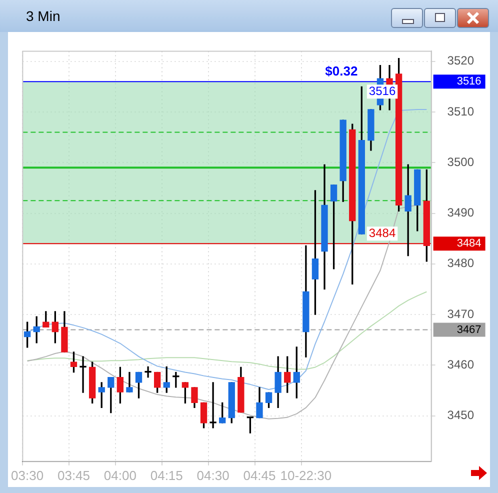 This screenshot has width=498, height=493. I want to click on x-tick-label: 04:30, so click(213, 475).